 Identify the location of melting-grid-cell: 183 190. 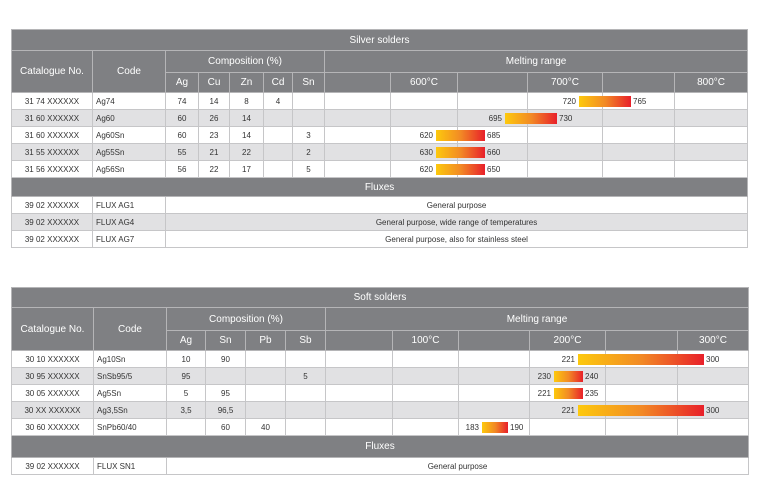
(424, 427).